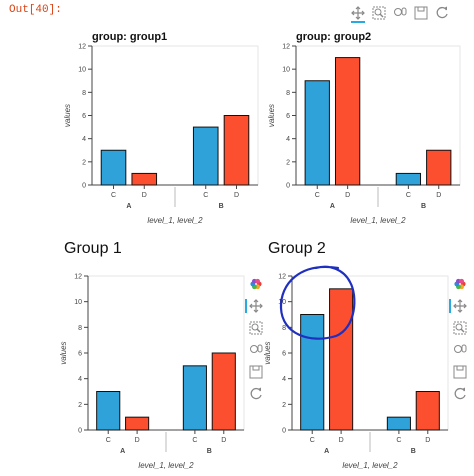 This screenshot has width=474, height=476. I want to click on top-toolbar, so click(399, 14).